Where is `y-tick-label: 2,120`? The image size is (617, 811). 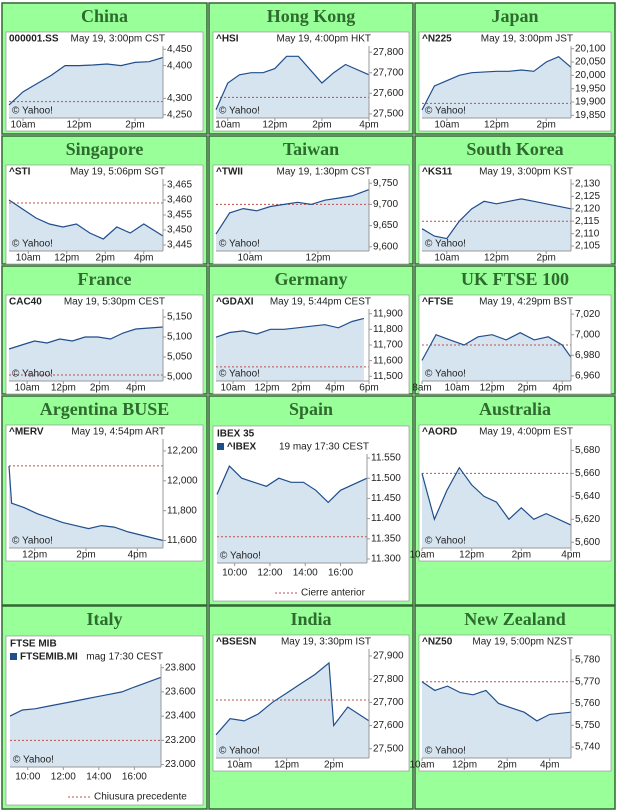
y-tick-label: 2,120 is located at coordinates (587, 208).